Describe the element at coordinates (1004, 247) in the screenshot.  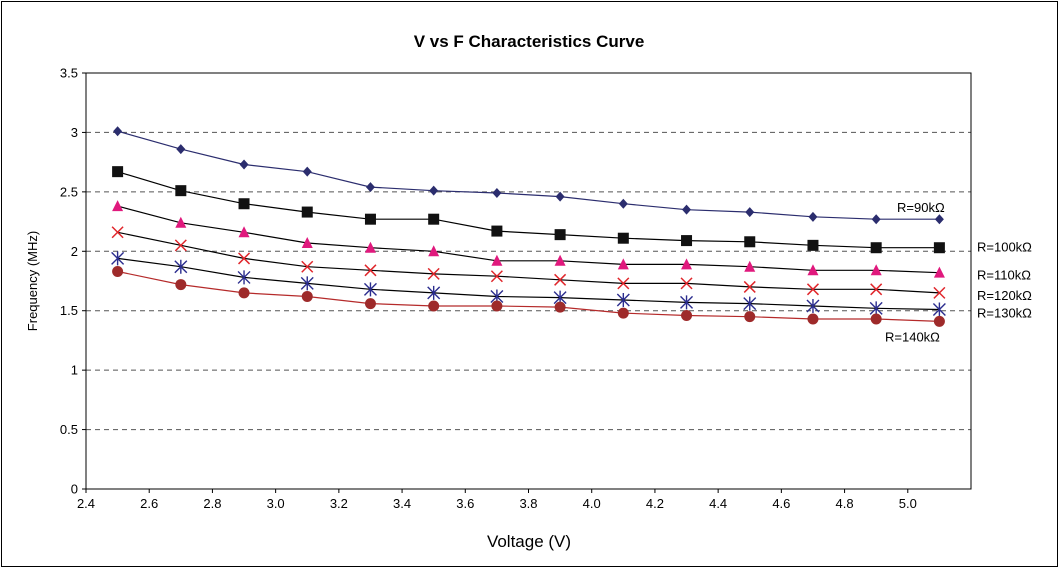
I see `series-label-2: R=100kΩ` at that location.